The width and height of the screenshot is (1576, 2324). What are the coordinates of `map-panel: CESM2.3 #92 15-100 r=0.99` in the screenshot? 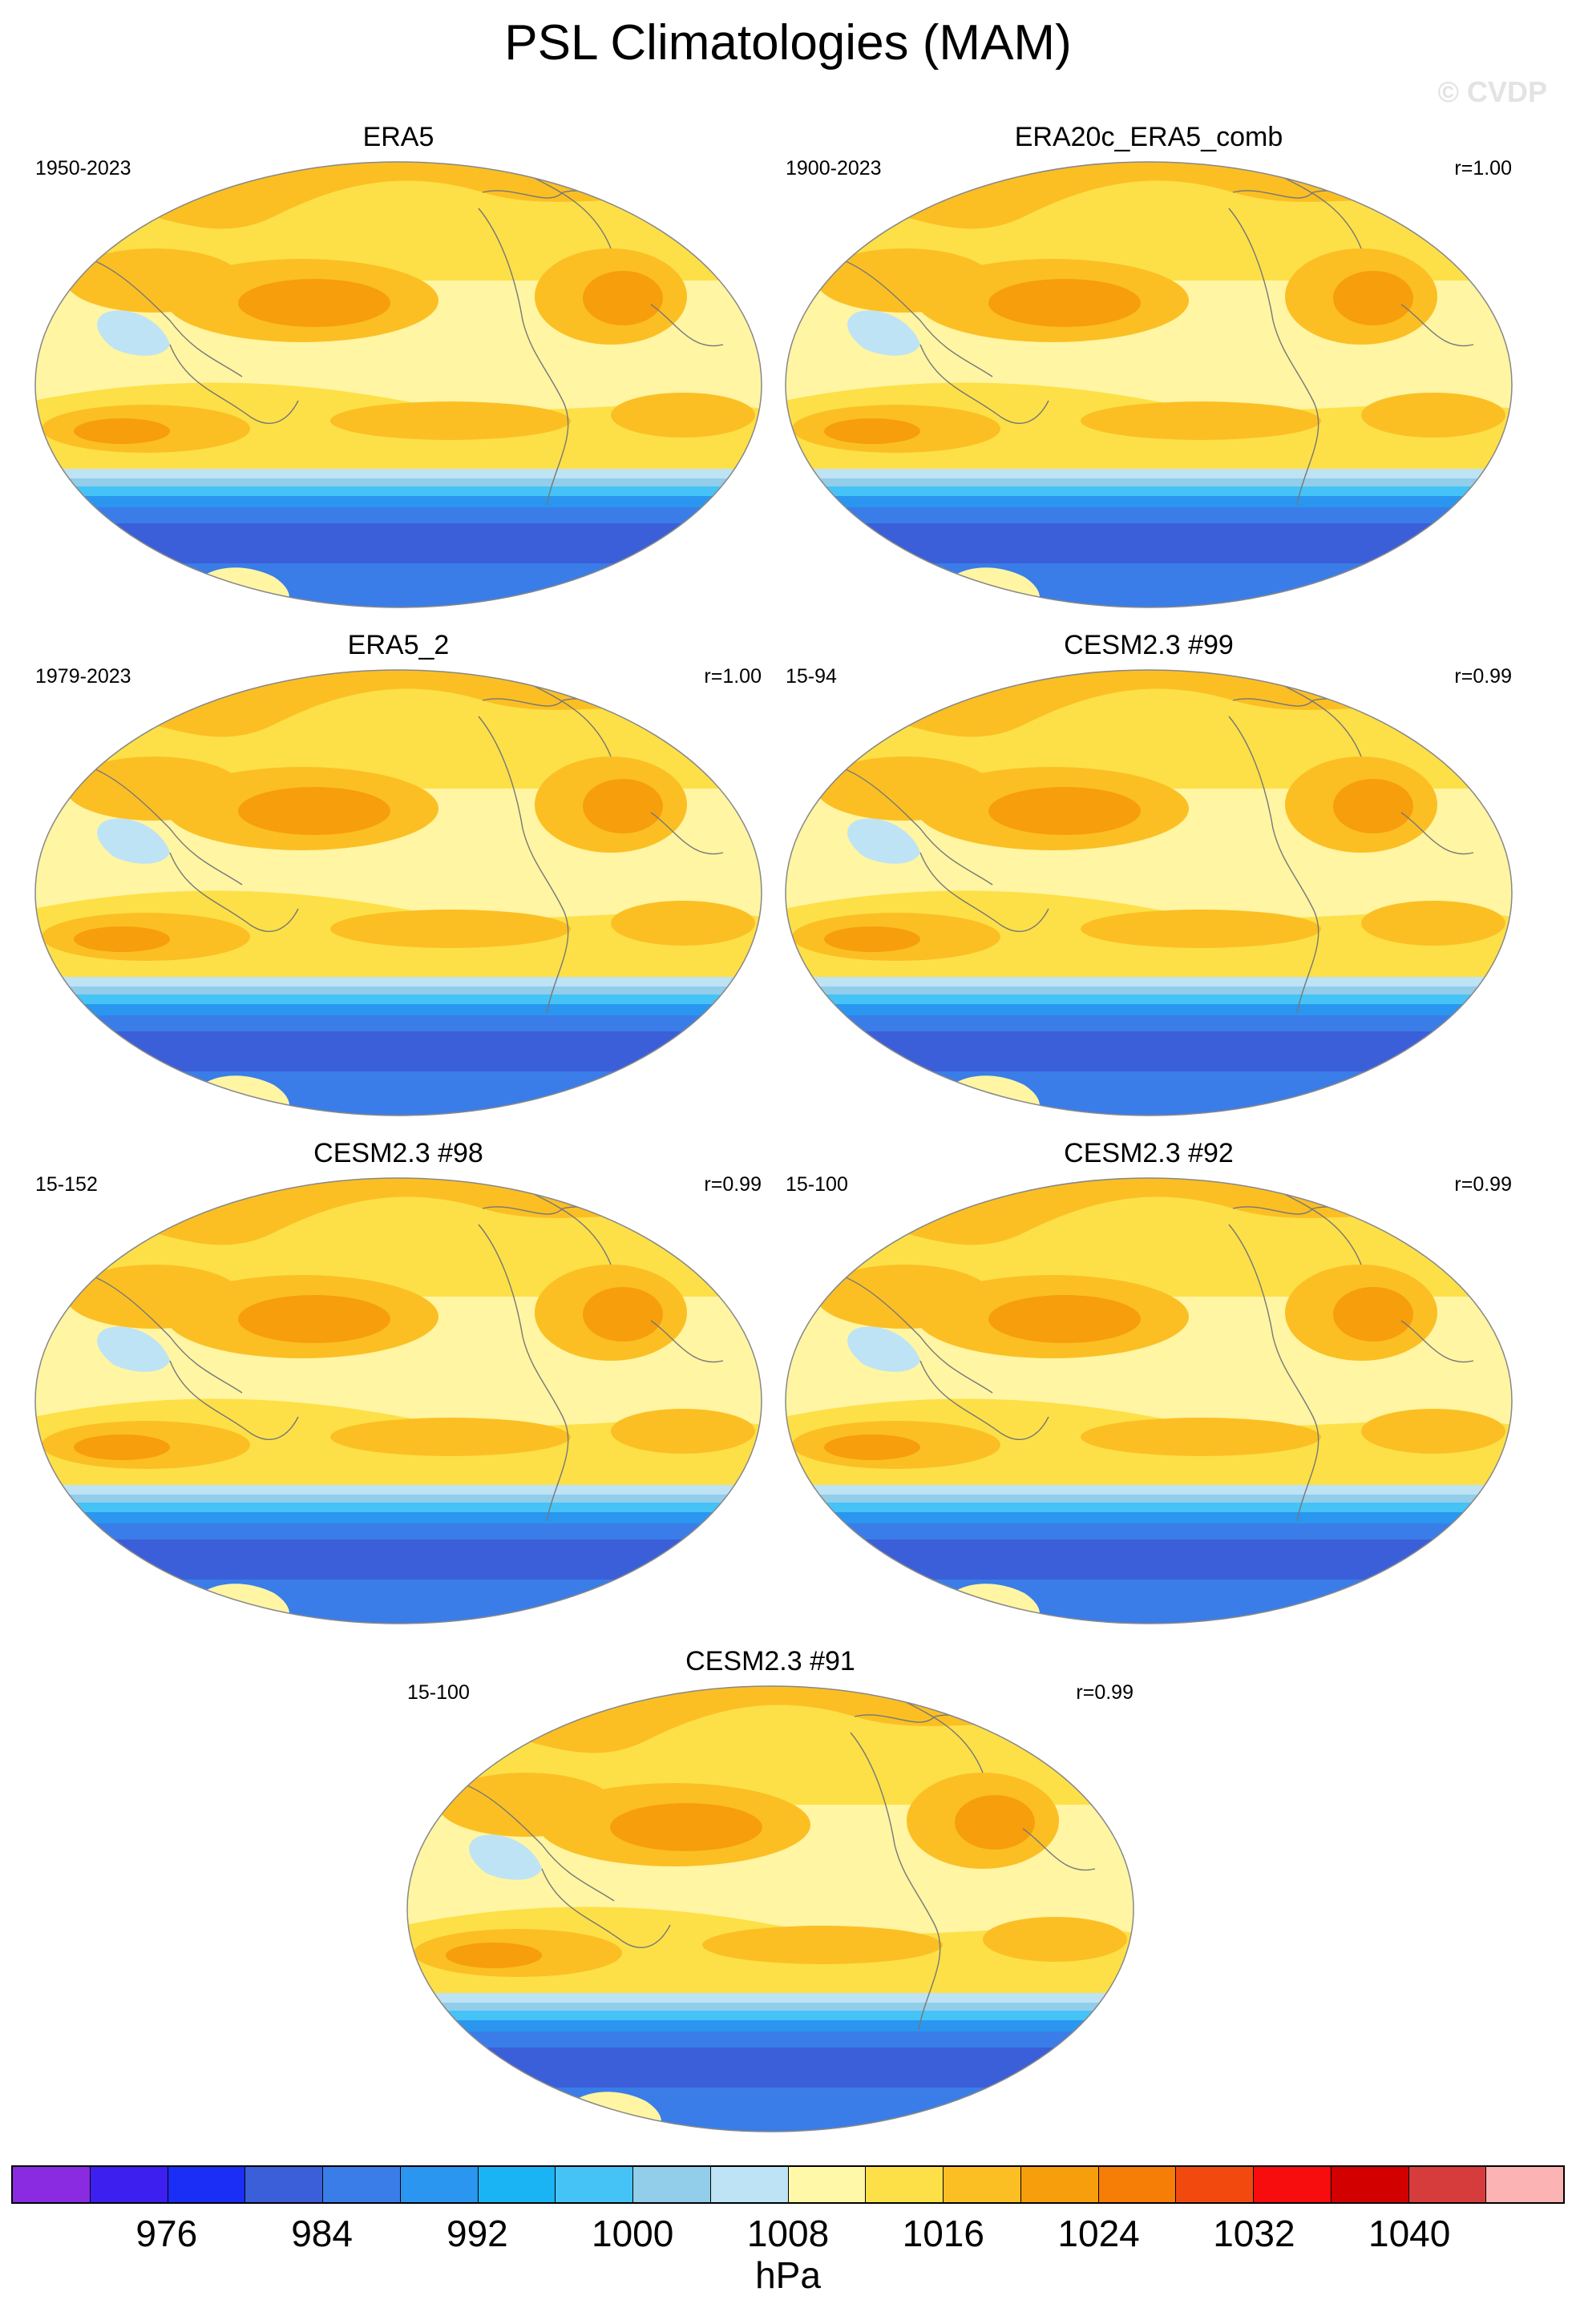 It's located at (1148, 1386).